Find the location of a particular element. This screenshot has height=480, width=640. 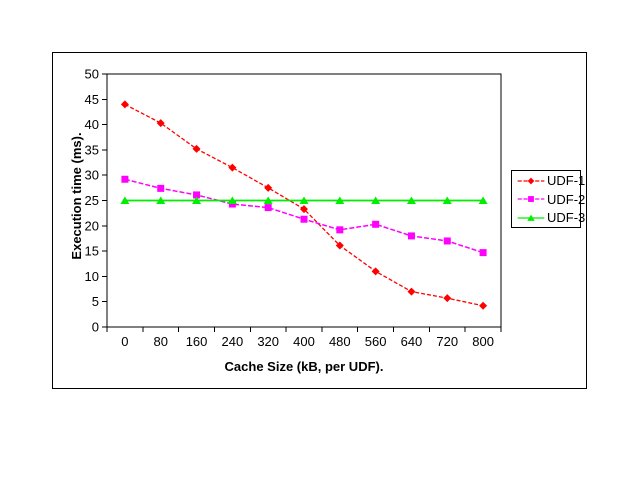

svg-text: 20 is located at coordinates (92, 225).